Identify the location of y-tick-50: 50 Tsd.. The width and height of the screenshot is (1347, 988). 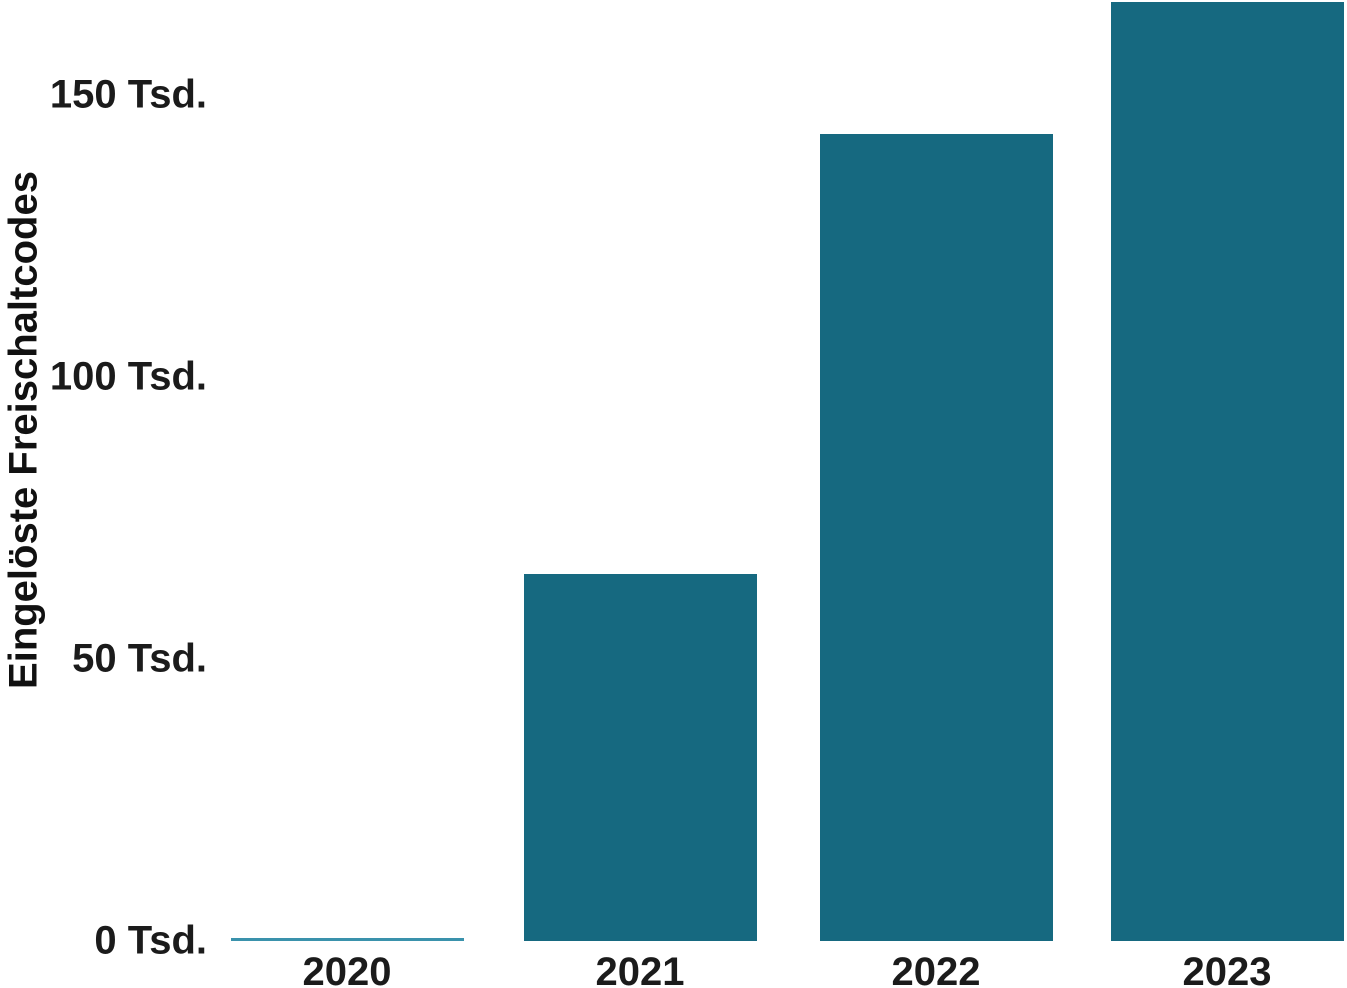
(139, 658).